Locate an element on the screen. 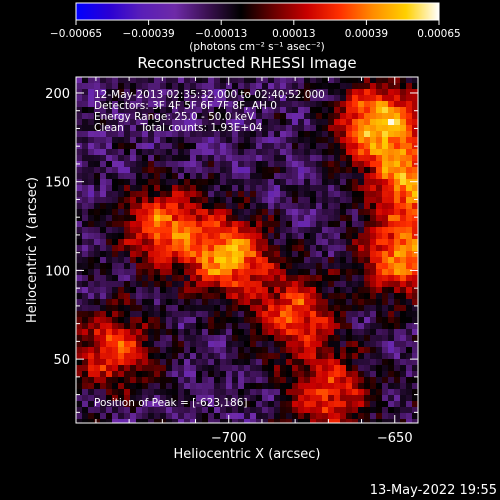 This screenshot has height=500, width=500. y-axis-label: Heliocentric Y (arcsec) is located at coordinates (32, 250).